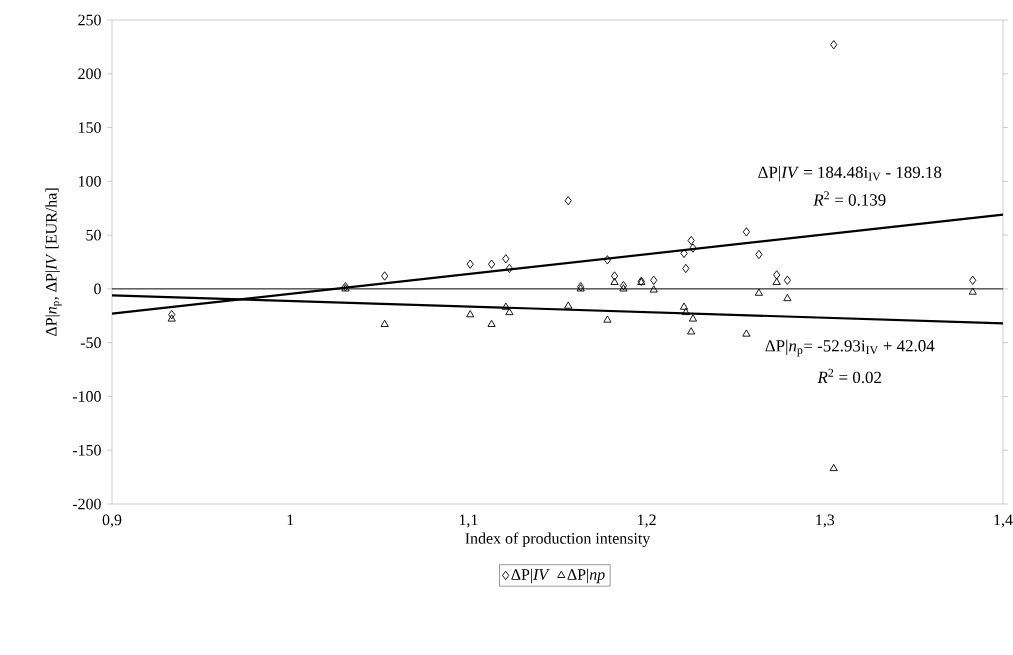 The image size is (1013, 655). Describe the element at coordinates (93, 235) in the screenshot. I see `y-tick-label: 50` at that location.